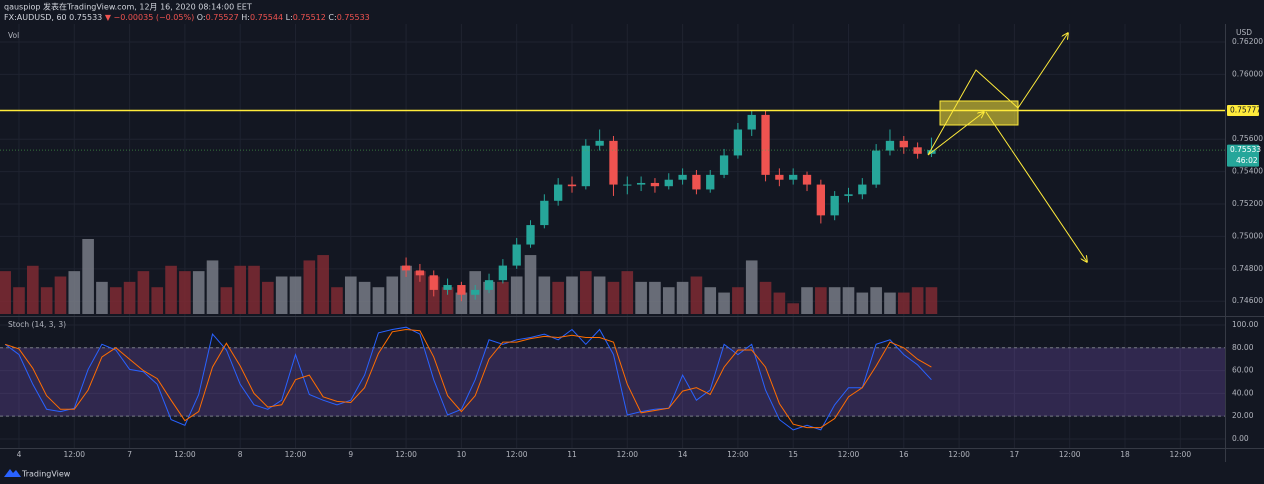  Describe the element at coordinates (1245, 324) in the screenshot. I see `y-tick-label: 100.00` at that location.